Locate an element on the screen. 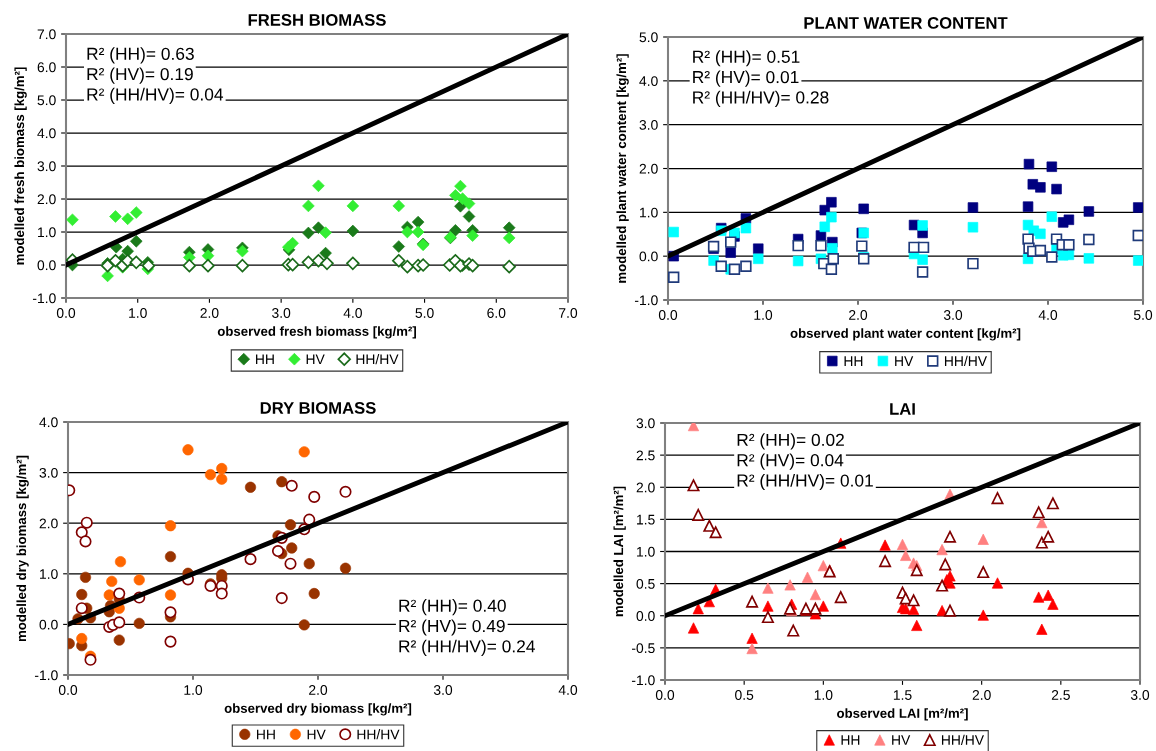 This screenshot has width=1156, height=751. annotation: R² (HV)= 0.49 is located at coordinates (452, 627).